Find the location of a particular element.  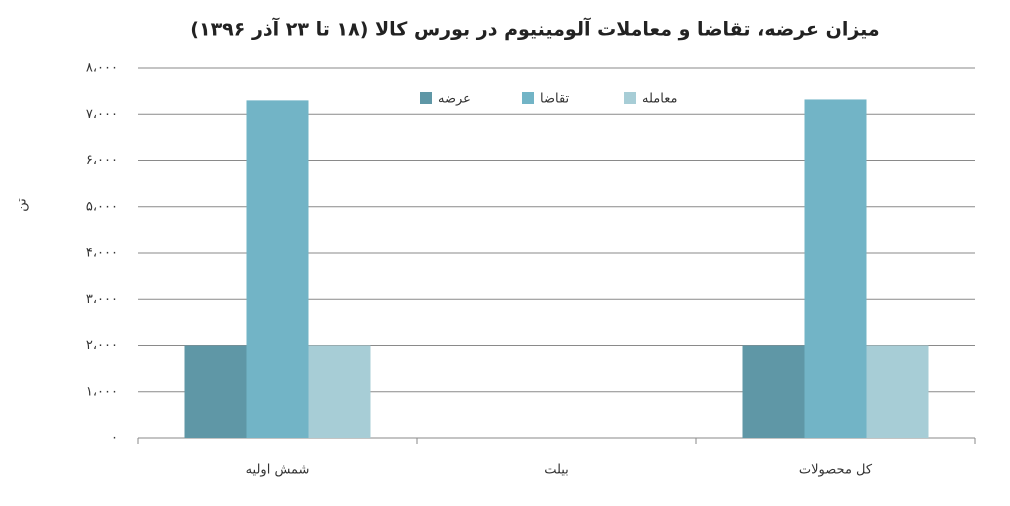

legend-label: معامله is located at coordinates (659, 99).